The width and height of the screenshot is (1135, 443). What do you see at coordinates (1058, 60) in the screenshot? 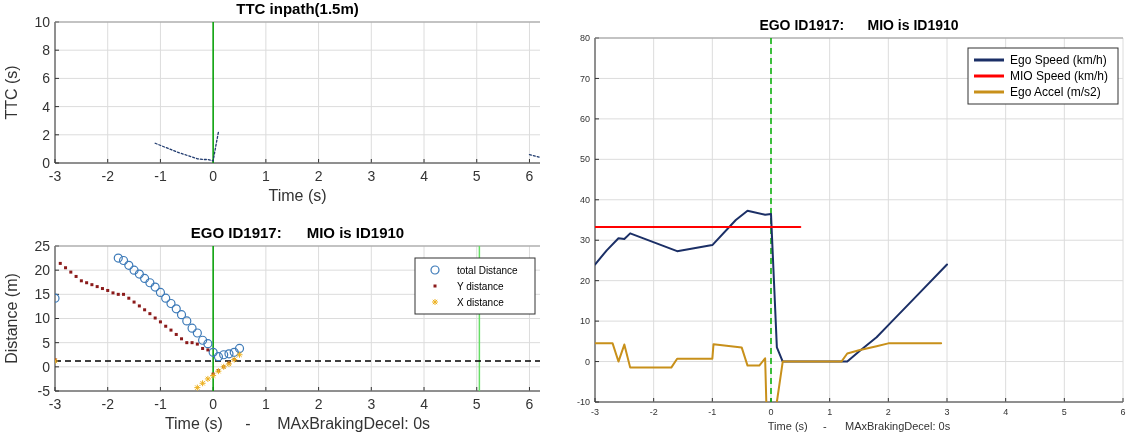
I see `legend-label: Ego Speed (km/h)` at bounding box center [1058, 60].